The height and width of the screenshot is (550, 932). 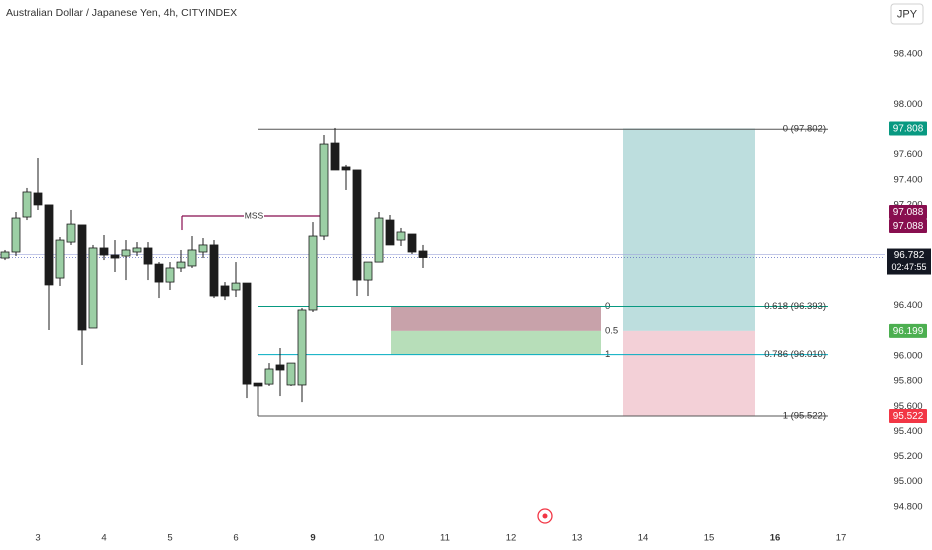 I want to click on y-tick-label: 98.000, so click(x=907, y=104).